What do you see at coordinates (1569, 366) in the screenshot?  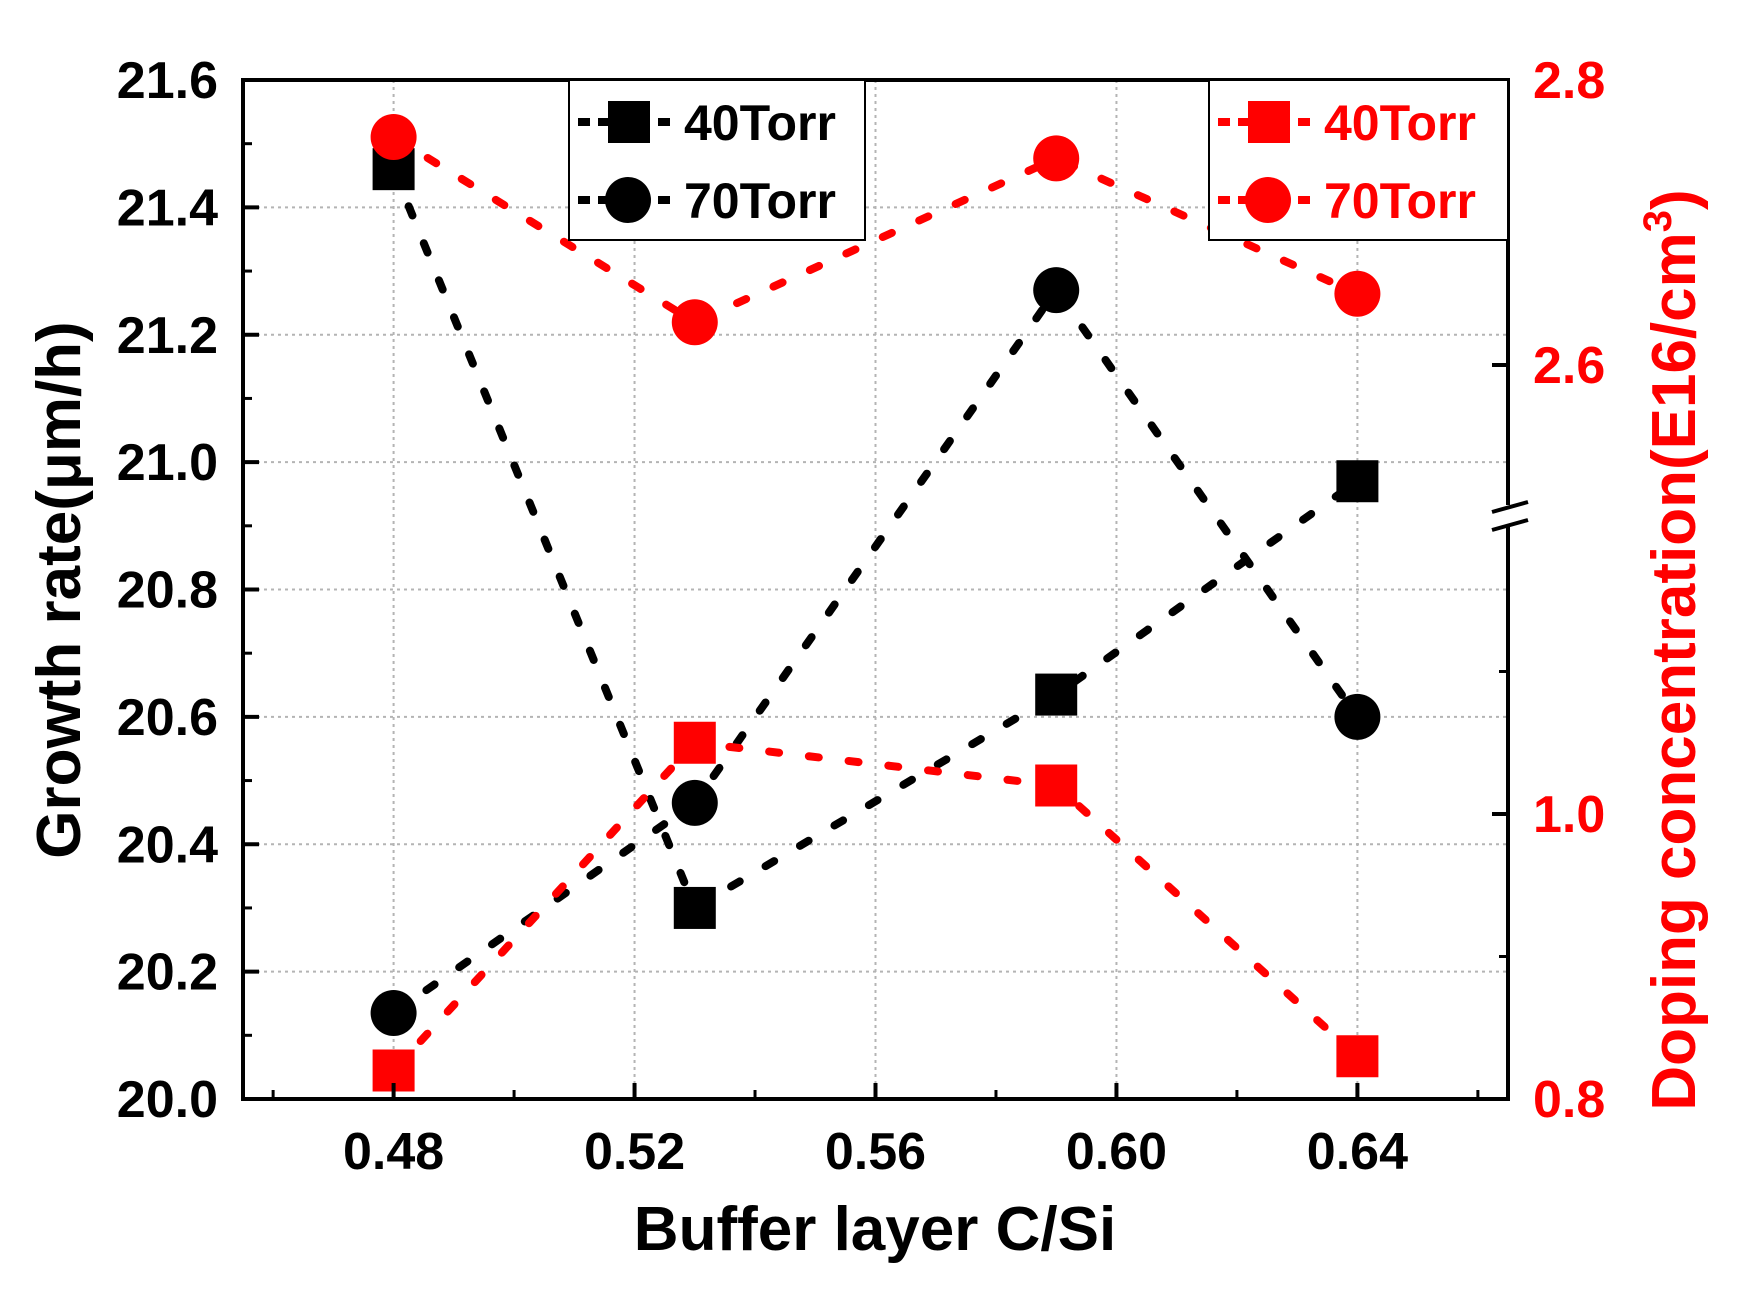 I see `y-right-tick-label: 2.6` at bounding box center [1569, 366].